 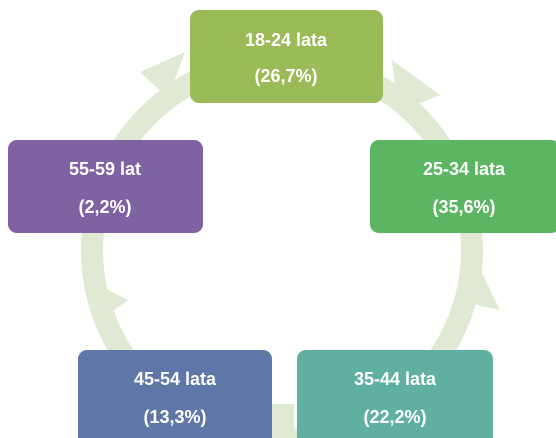 What do you see at coordinates (105, 169) in the screenshot?
I see `node-label: 55-59 lat` at bounding box center [105, 169].